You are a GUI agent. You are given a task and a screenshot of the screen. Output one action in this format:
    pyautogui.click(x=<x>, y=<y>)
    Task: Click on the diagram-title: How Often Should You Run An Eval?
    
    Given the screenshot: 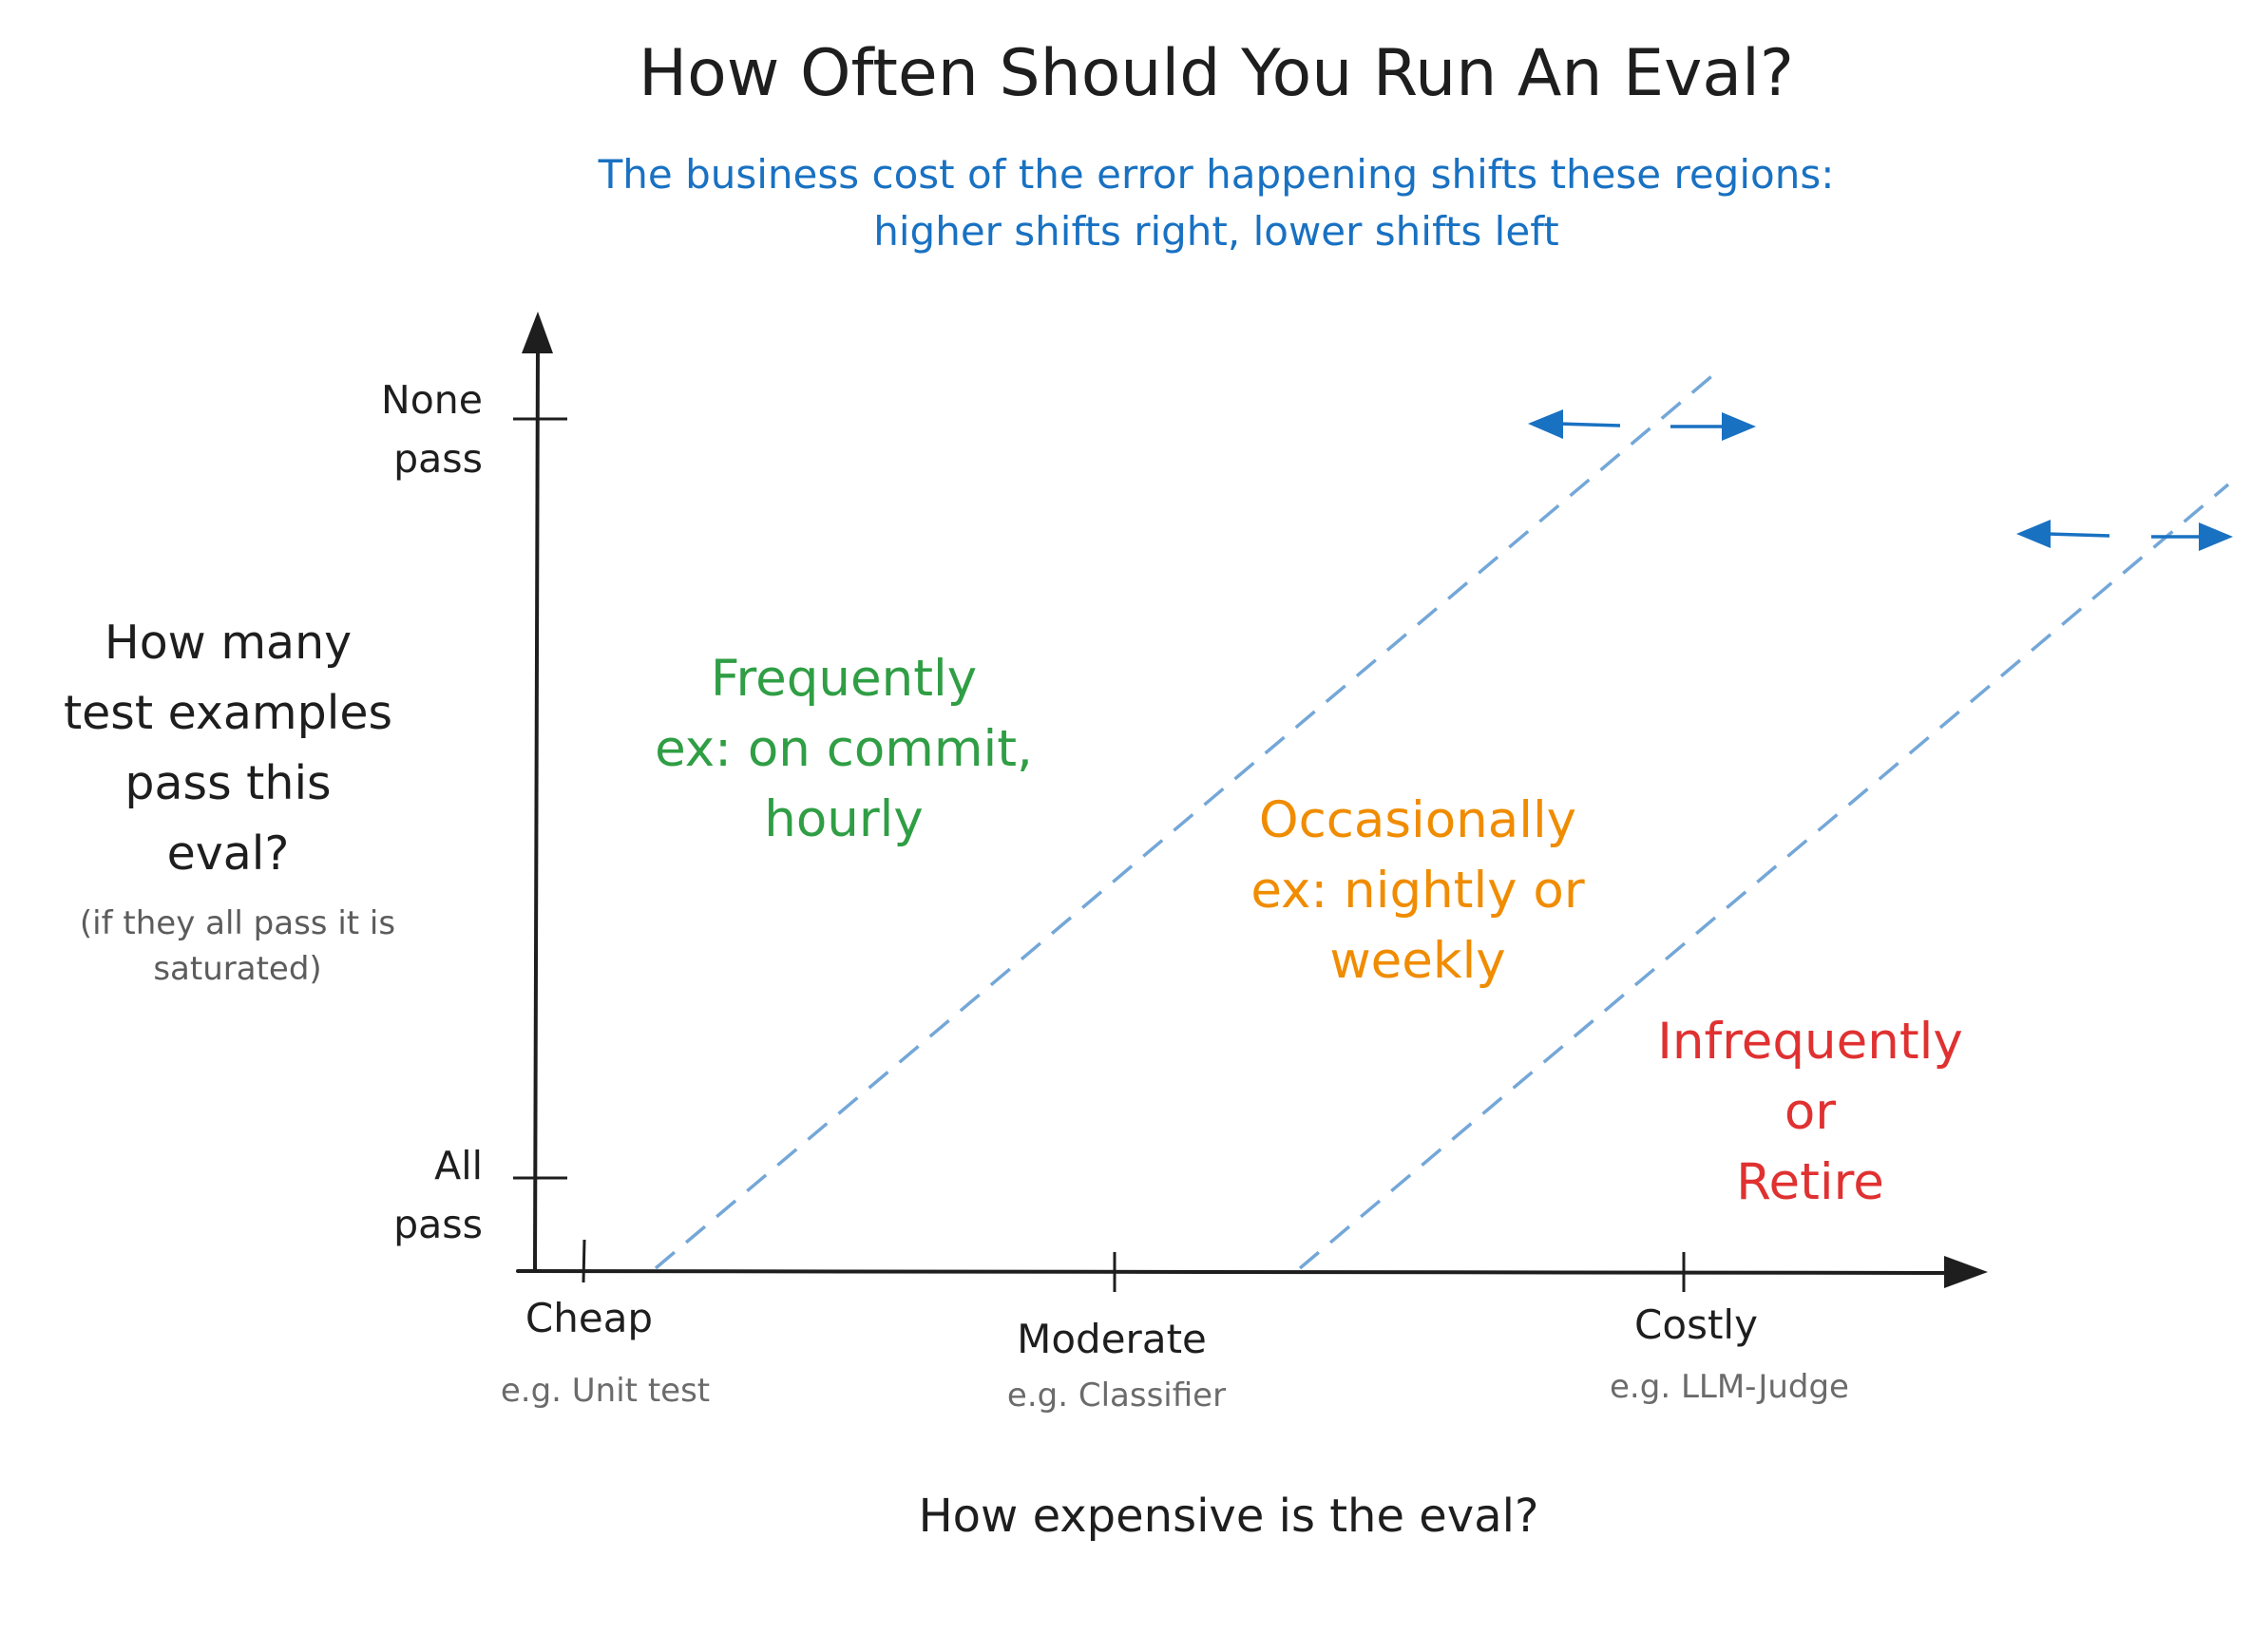 What is the action you would take?
    pyautogui.click(x=1217, y=73)
    